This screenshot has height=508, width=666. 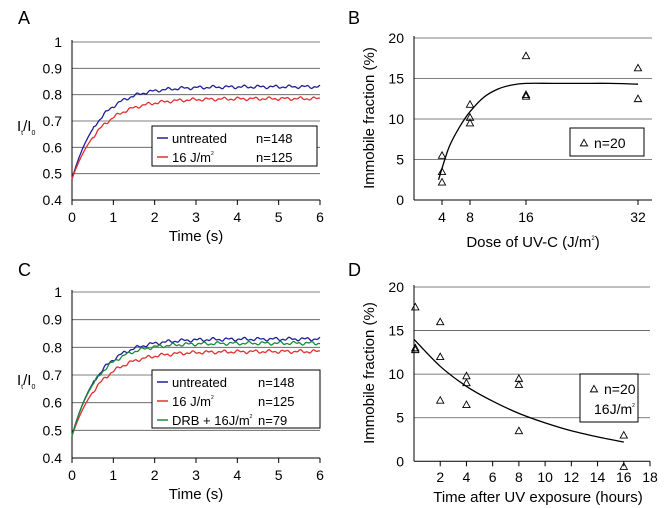 What do you see at coordinates (58, 42) in the screenshot?
I see `y-tick-label: 1` at bounding box center [58, 42].